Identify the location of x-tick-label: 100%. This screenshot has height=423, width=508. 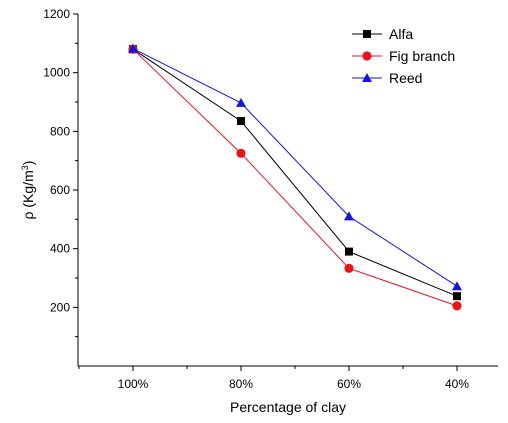
(133, 384).